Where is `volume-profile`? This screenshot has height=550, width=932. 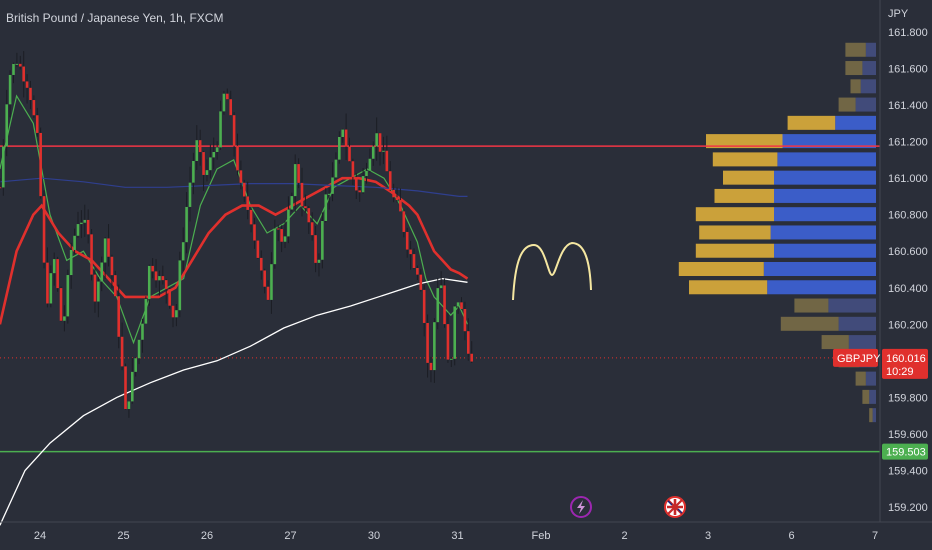 volume-profile is located at coordinates (777, 232).